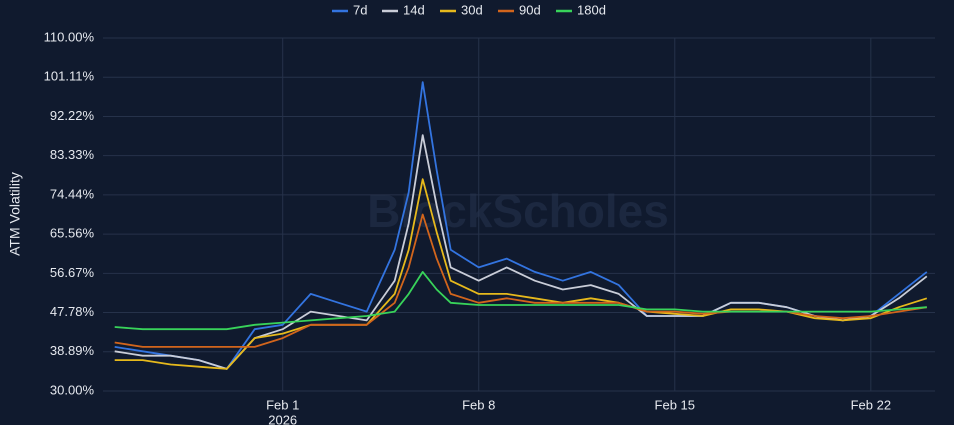 The width and height of the screenshot is (954, 425). I want to click on y-tick-label: 56.67%, so click(72, 272).